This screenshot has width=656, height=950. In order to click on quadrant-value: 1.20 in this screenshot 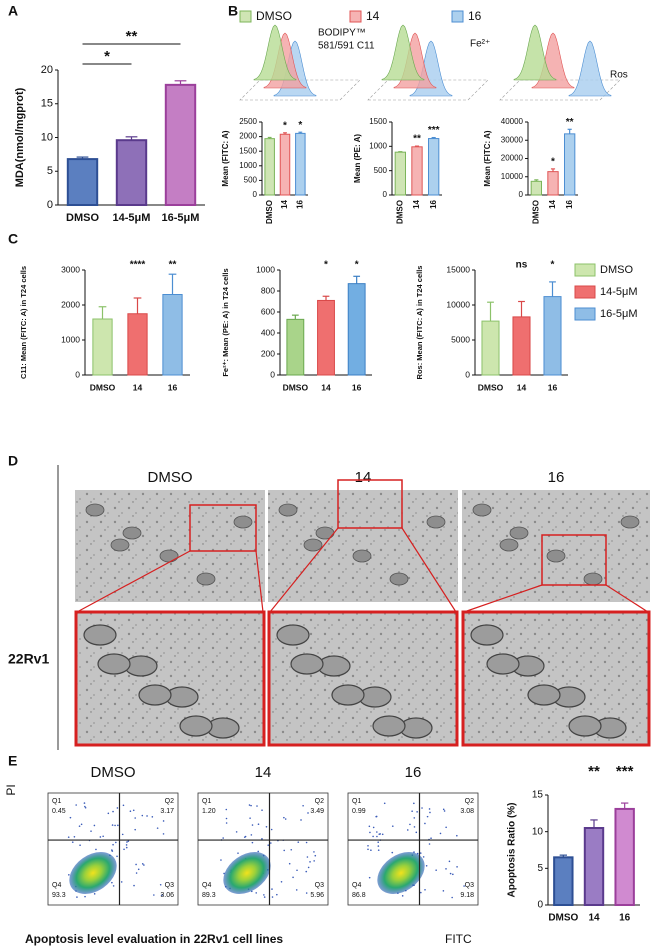, I will do `click(209, 811)`.